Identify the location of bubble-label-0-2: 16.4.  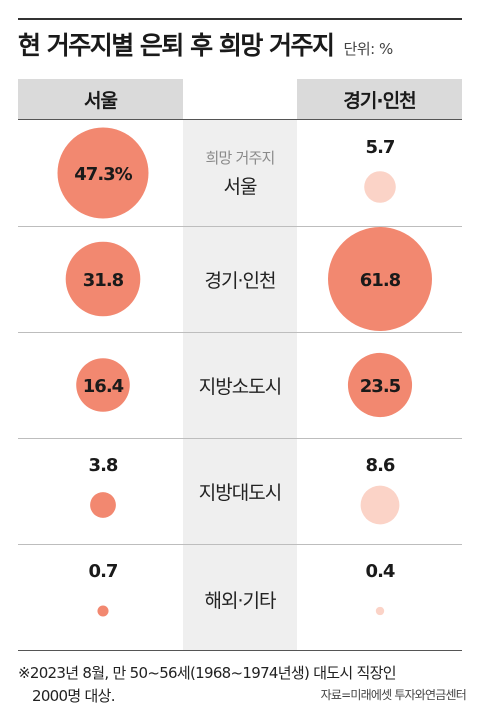
(103, 386).